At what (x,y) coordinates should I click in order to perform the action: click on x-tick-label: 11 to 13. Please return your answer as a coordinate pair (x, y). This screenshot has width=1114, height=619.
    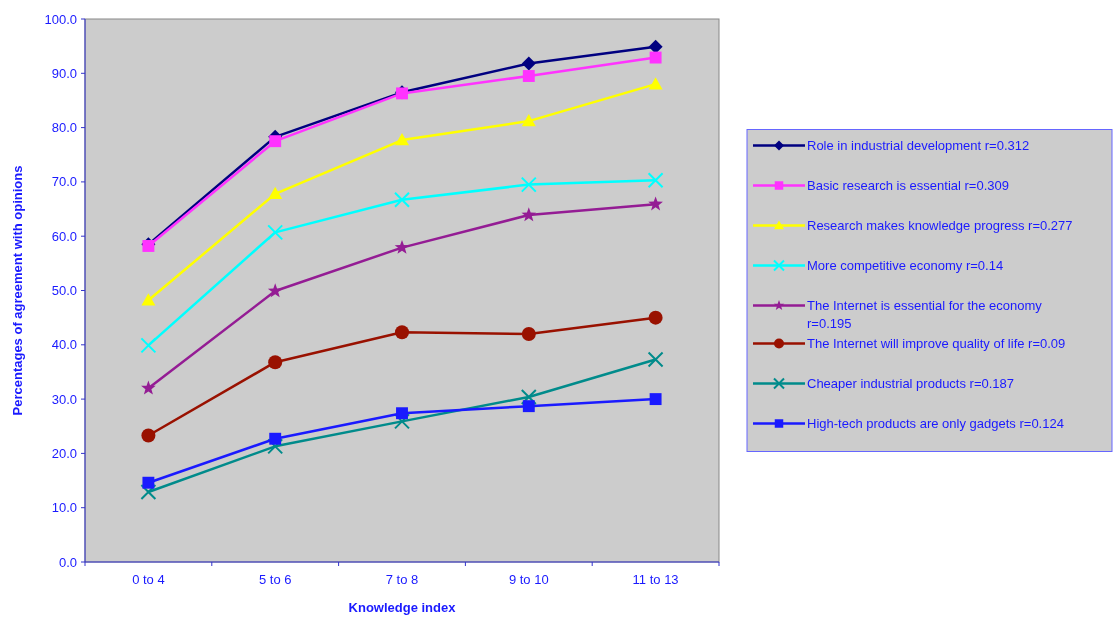
    Looking at the image, I should click on (655, 579).